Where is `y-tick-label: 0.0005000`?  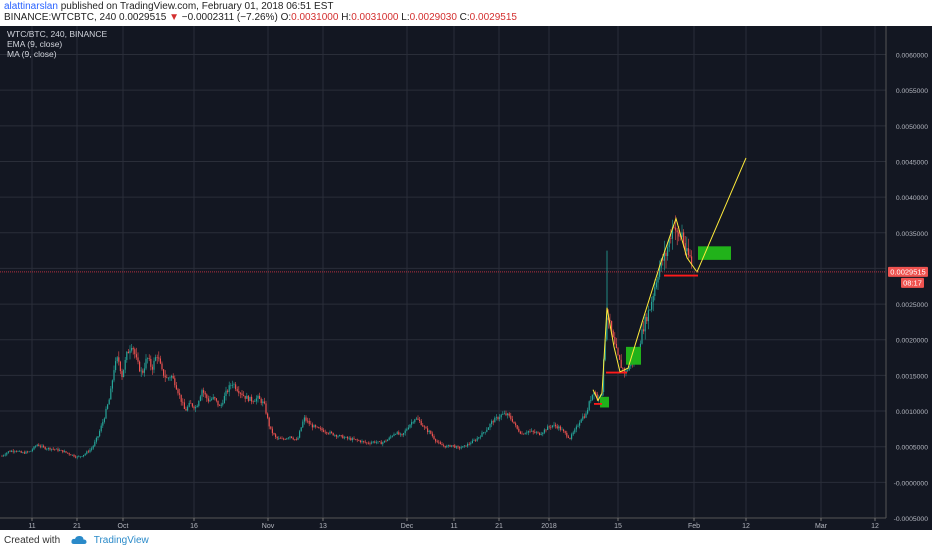
y-tick-label: 0.0005000 is located at coordinates (912, 448).